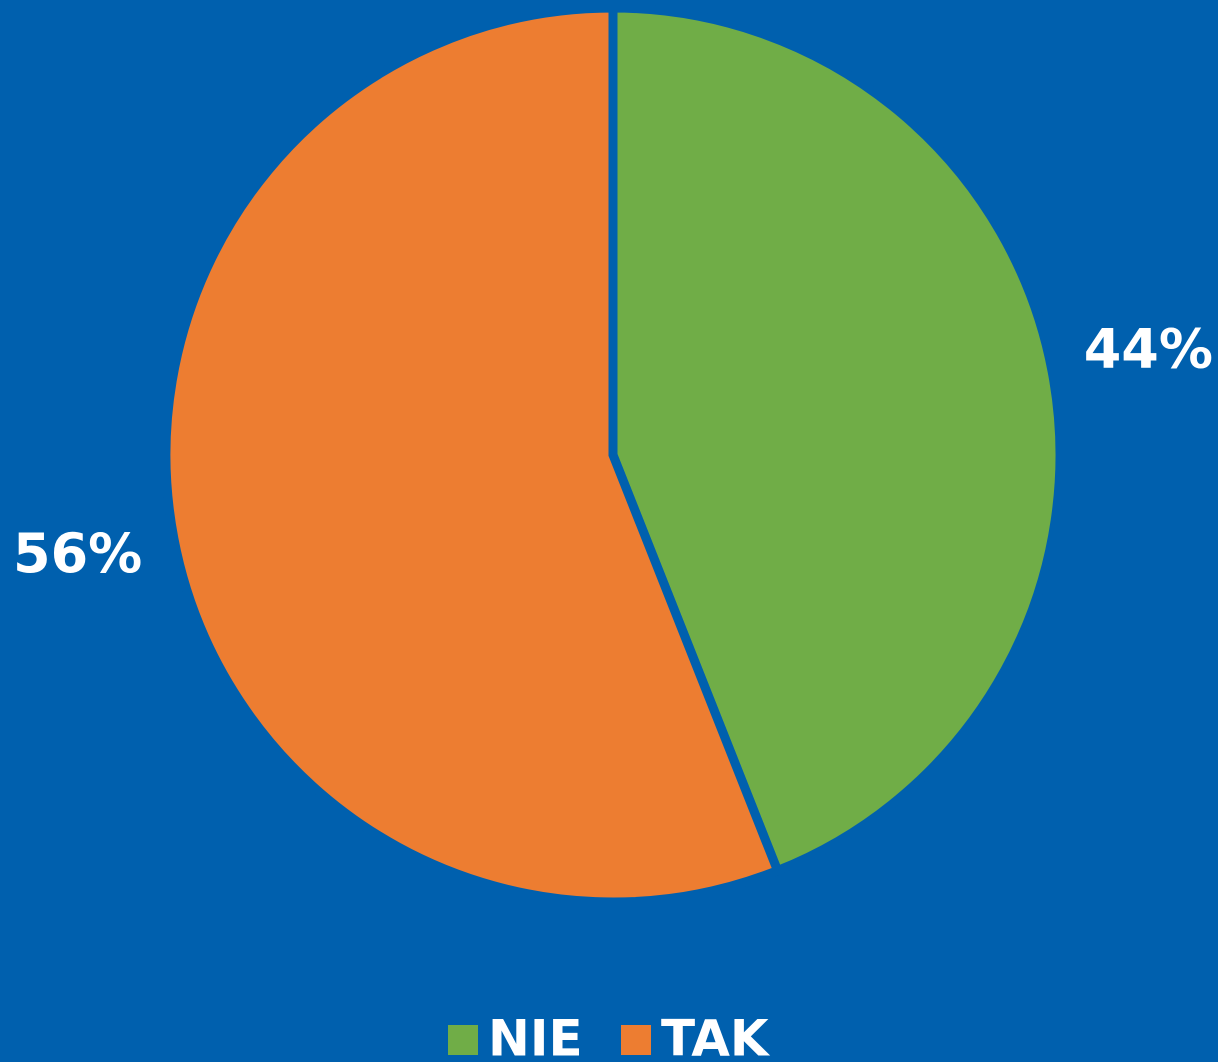 The width and height of the screenshot is (1218, 1062). I want to click on legend-label: NIE, so click(535, 1036).